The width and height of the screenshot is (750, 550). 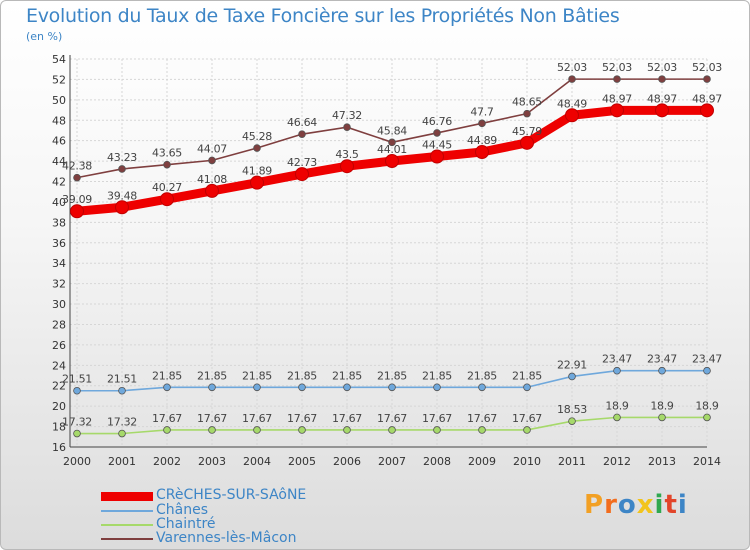 I want to click on y-tick-label: 24, so click(x=59, y=365).